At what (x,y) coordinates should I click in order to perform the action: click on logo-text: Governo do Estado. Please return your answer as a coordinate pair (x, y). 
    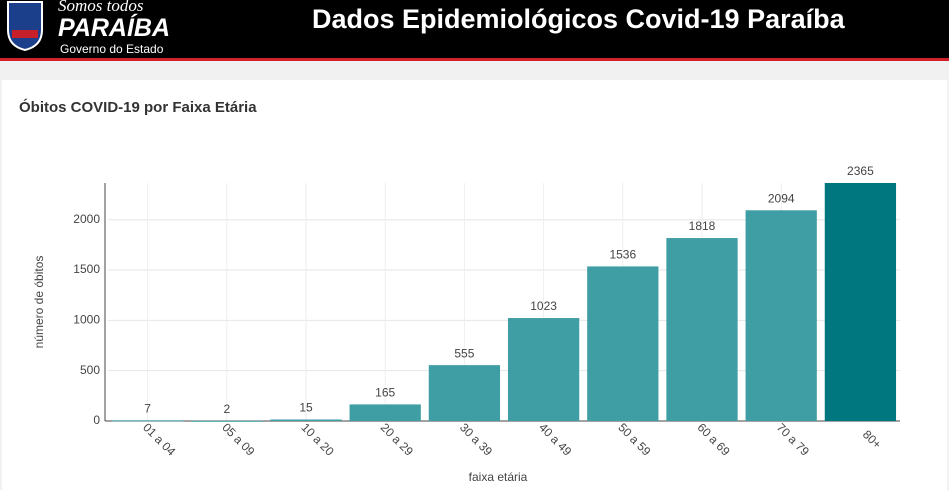
    Looking at the image, I should click on (112, 49).